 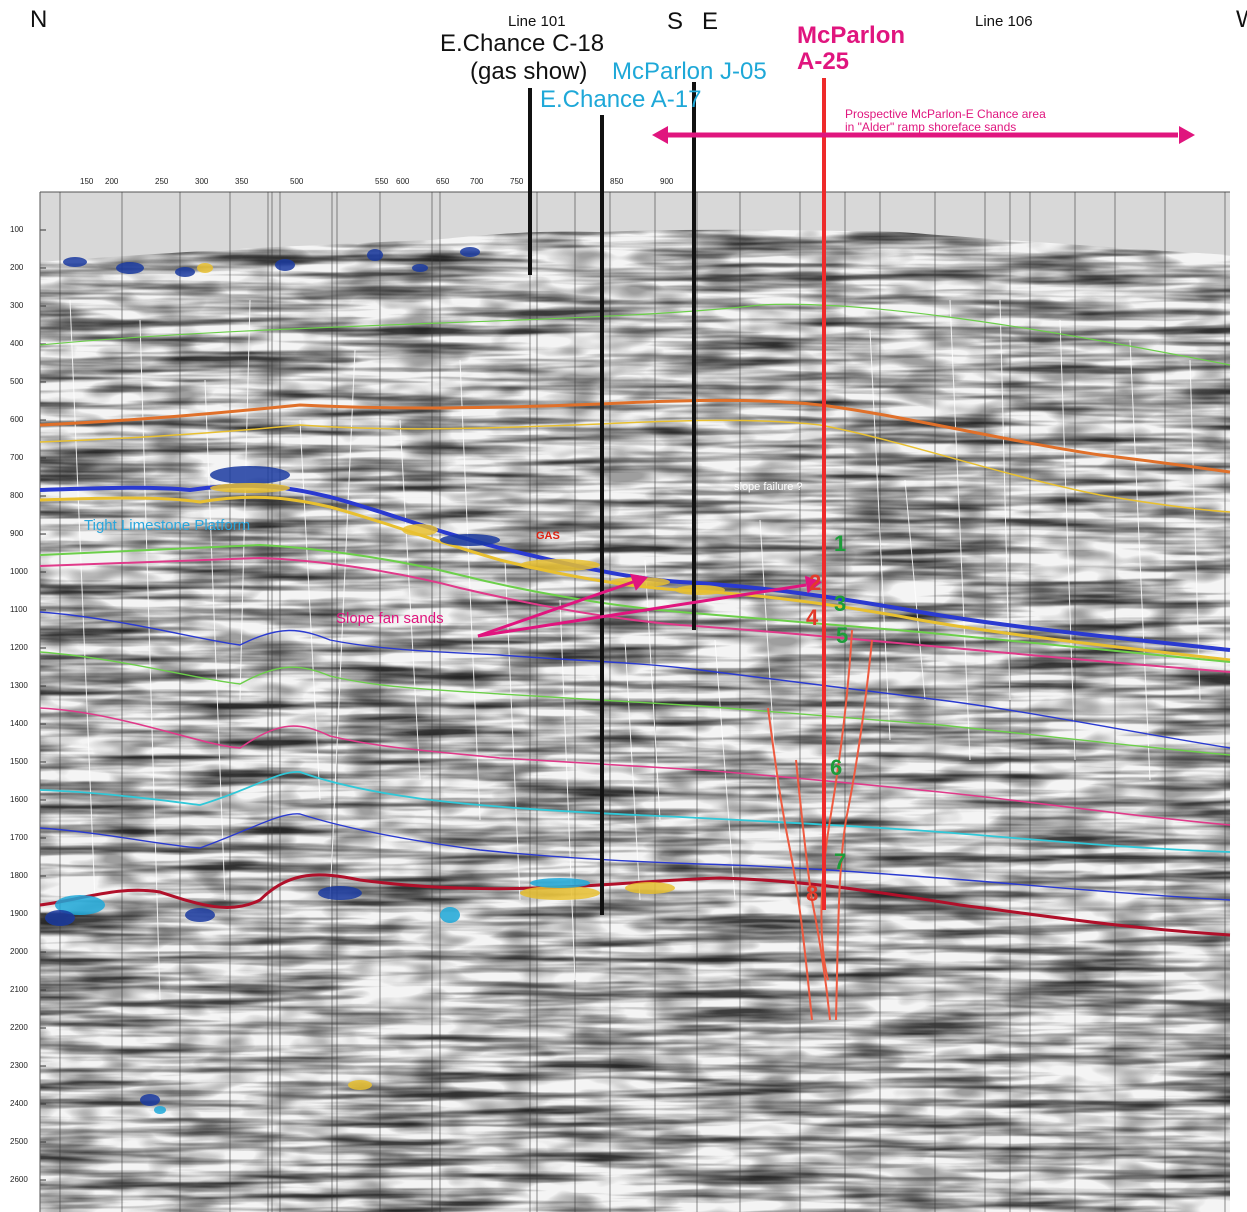 I want to click on time-tick-label: 900, so click(x=17, y=533).